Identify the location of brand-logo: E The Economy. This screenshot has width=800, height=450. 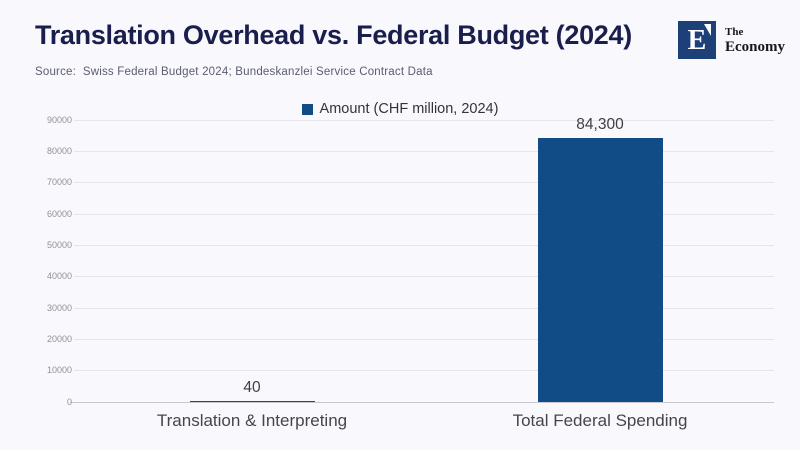
(731, 40).